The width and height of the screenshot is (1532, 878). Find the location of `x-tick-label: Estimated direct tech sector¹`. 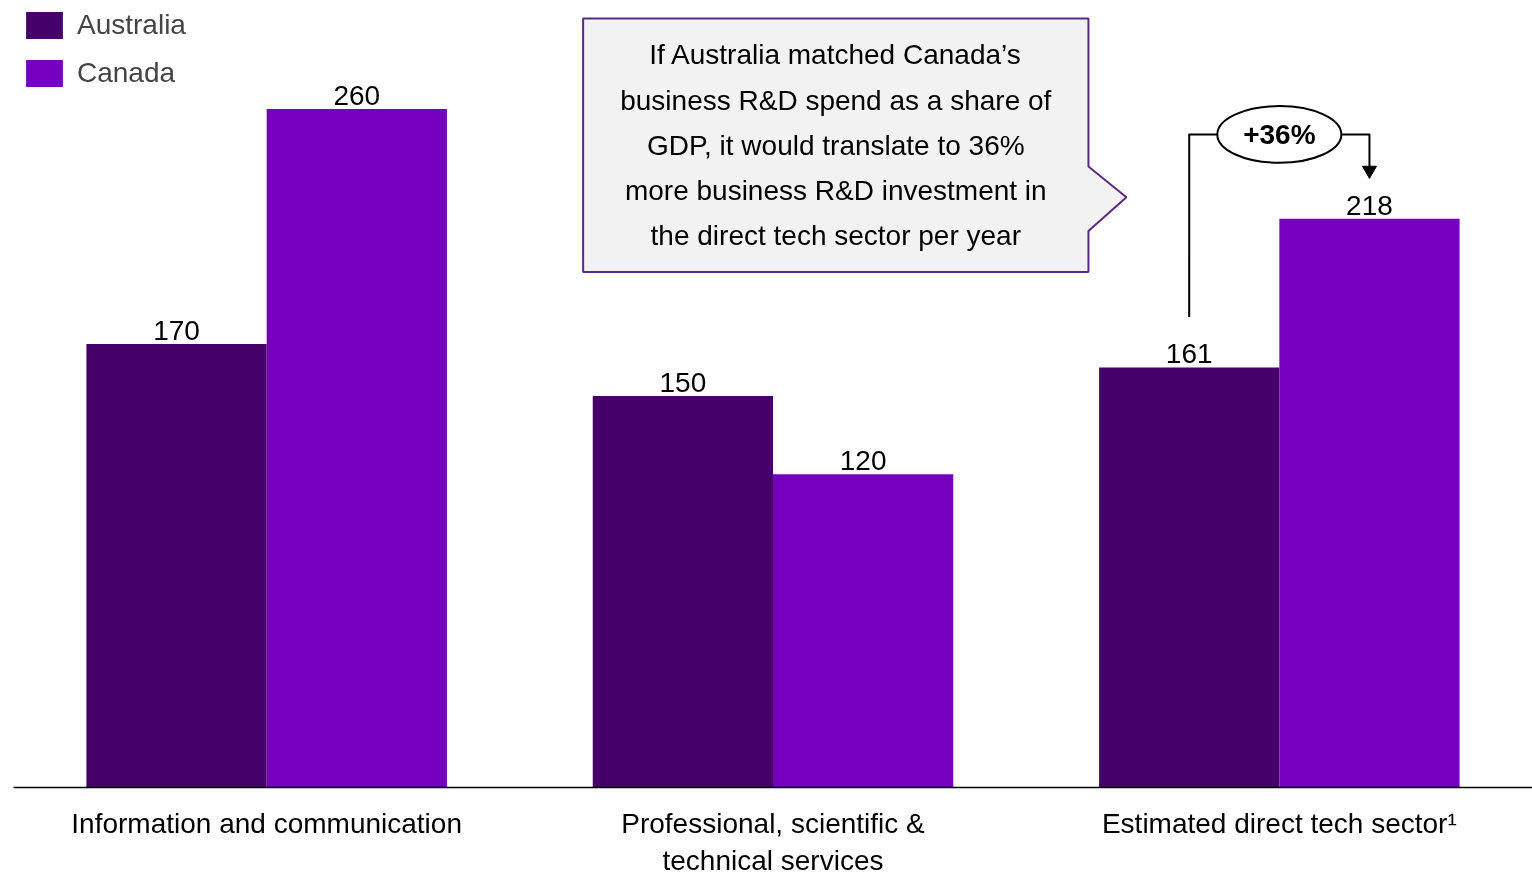

x-tick-label: Estimated direct tech sector¹ is located at coordinates (1279, 823).